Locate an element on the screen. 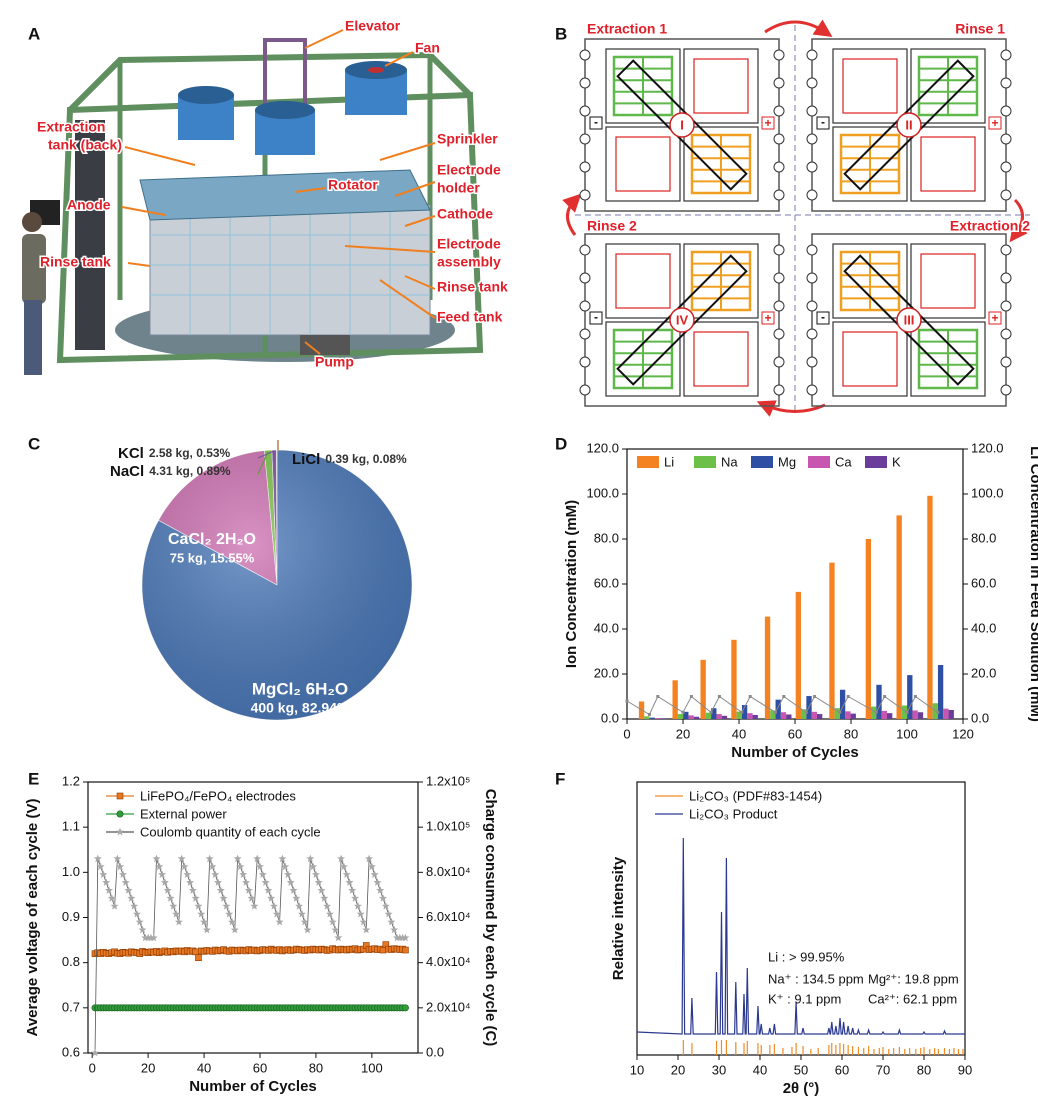 The height and width of the screenshot is (1104, 1038). component-label: Electrode is located at coordinates (469, 244).